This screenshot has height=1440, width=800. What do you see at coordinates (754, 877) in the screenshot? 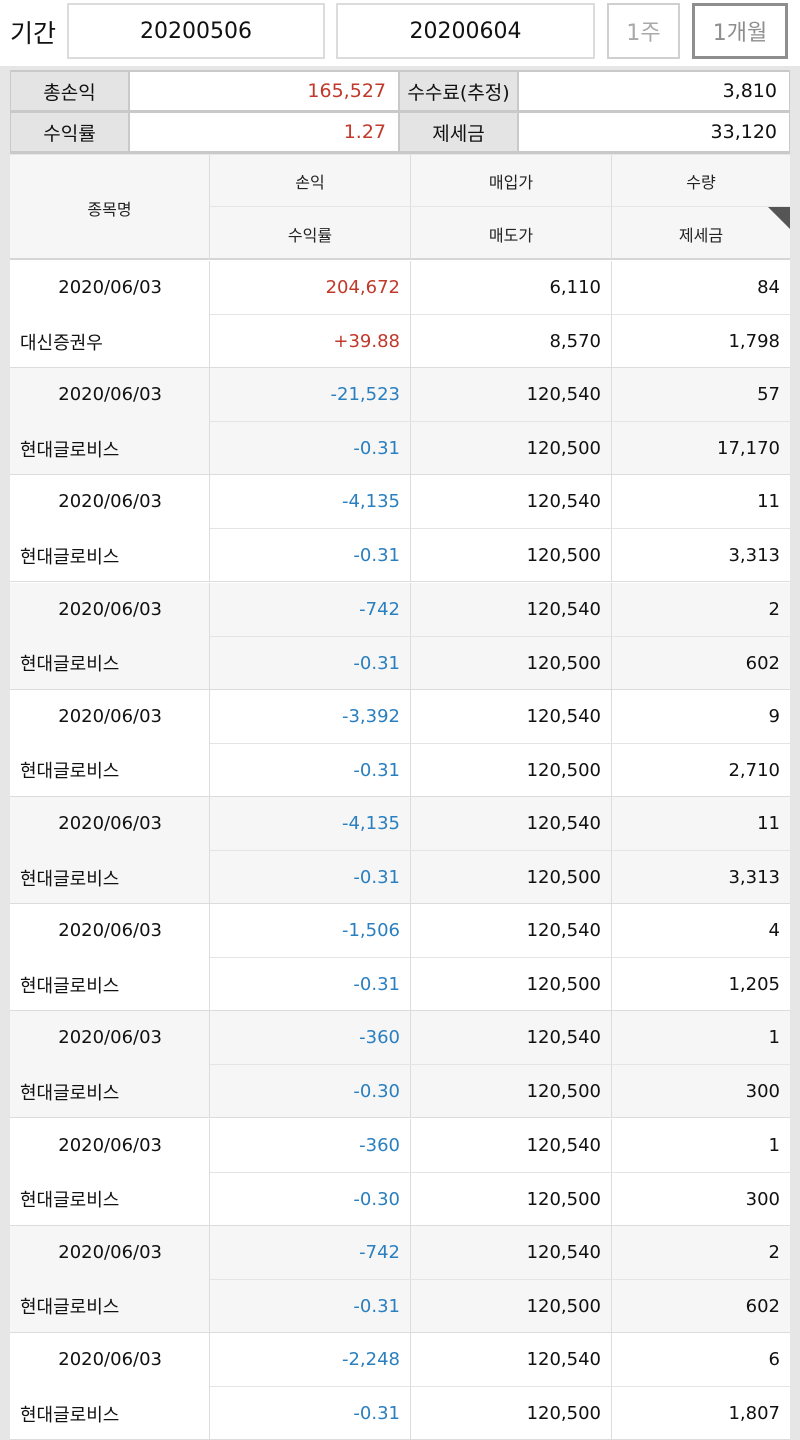
I see `tax-value: 3,313` at bounding box center [754, 877].